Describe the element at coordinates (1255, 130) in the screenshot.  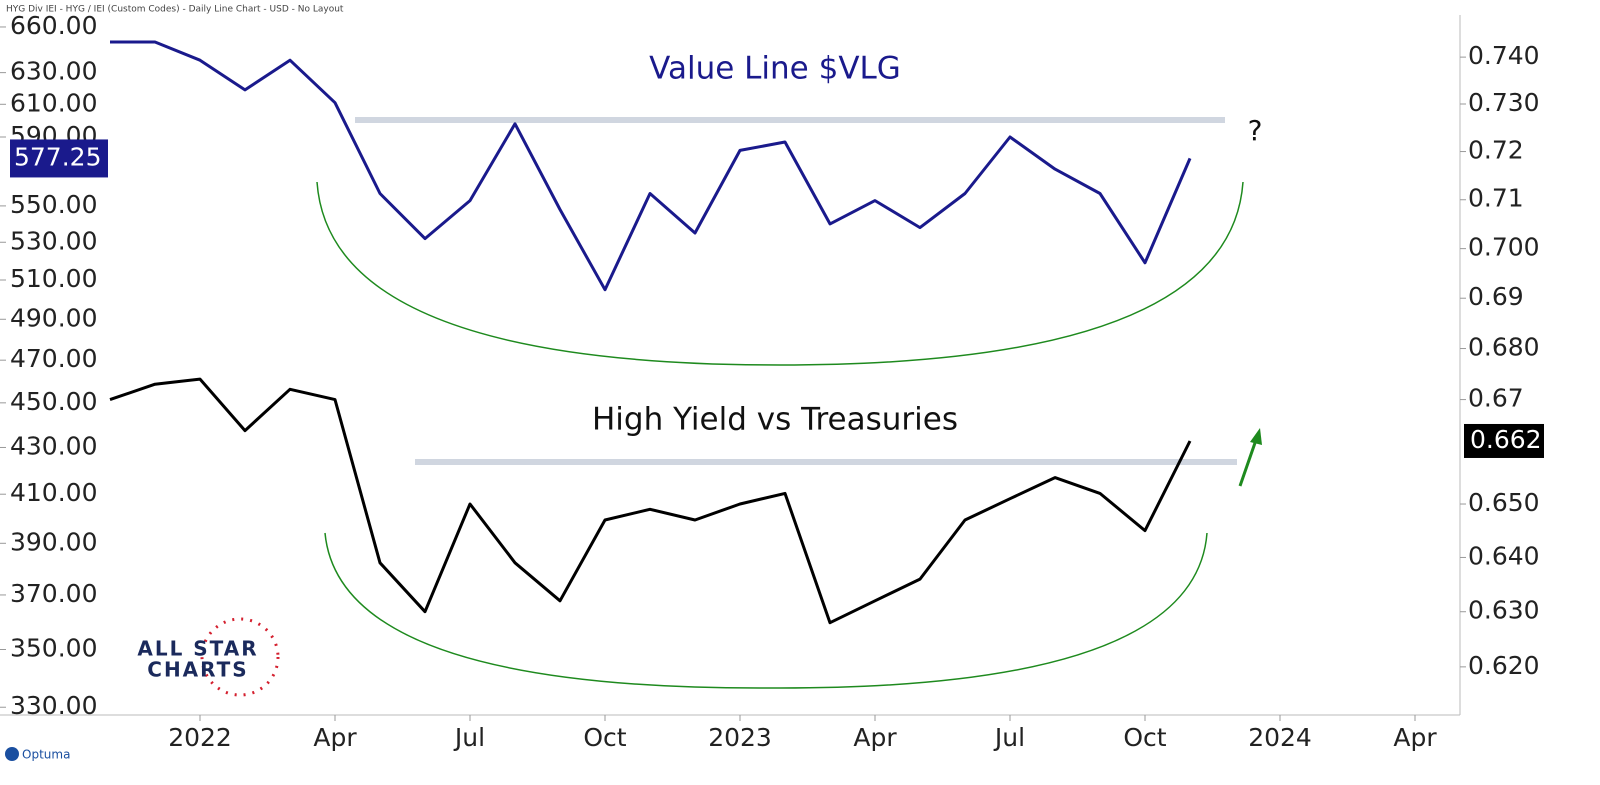
I see `annotation: ?` at that location.